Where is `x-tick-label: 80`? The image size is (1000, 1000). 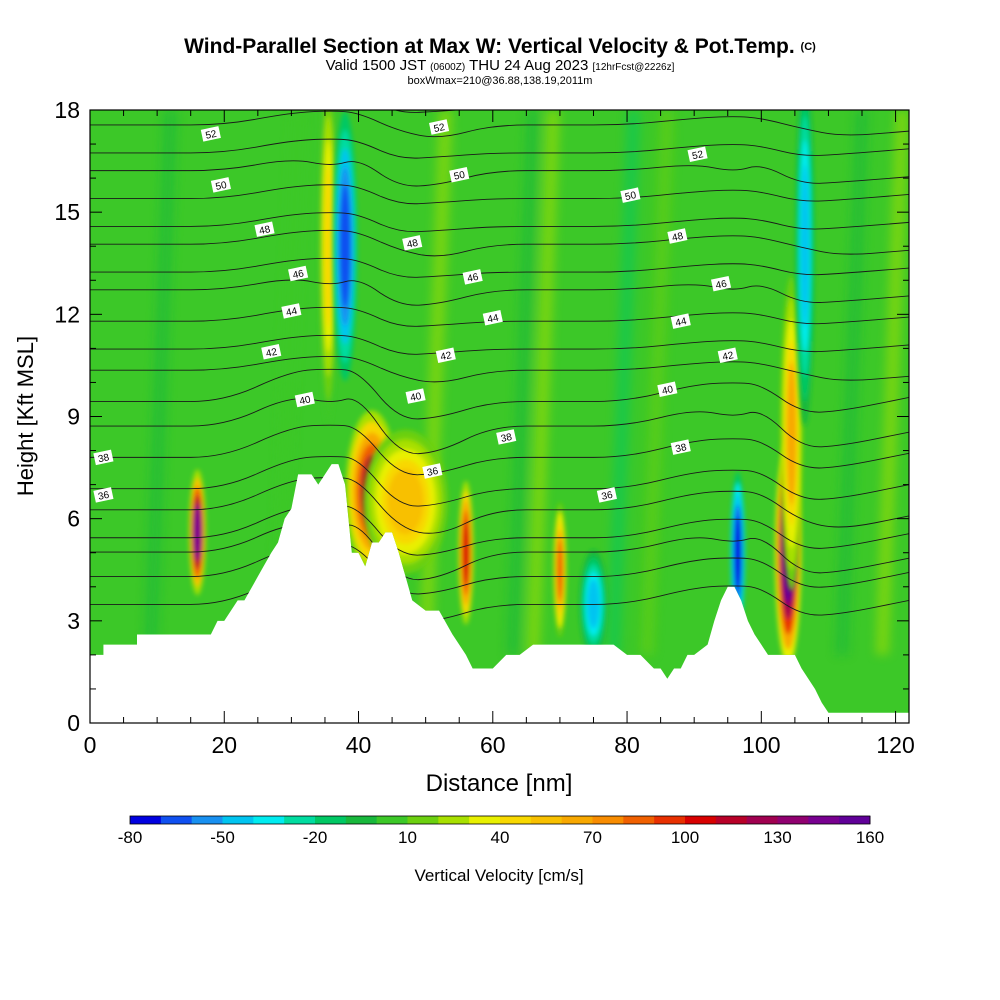 x-tick-label: 80 is located at coordinates (627, 745).